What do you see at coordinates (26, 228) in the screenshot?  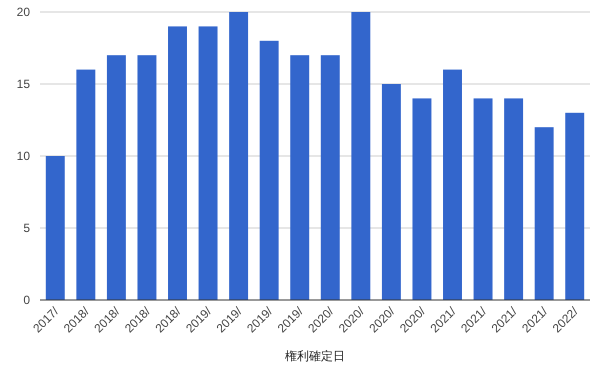 I see `y-tick-label: 5` at bounding box center [26, 228].